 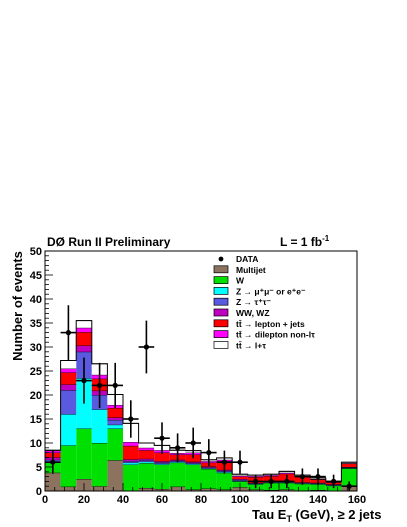 I want to click on legend-item-data: DATA, so click(x=238, y=259).